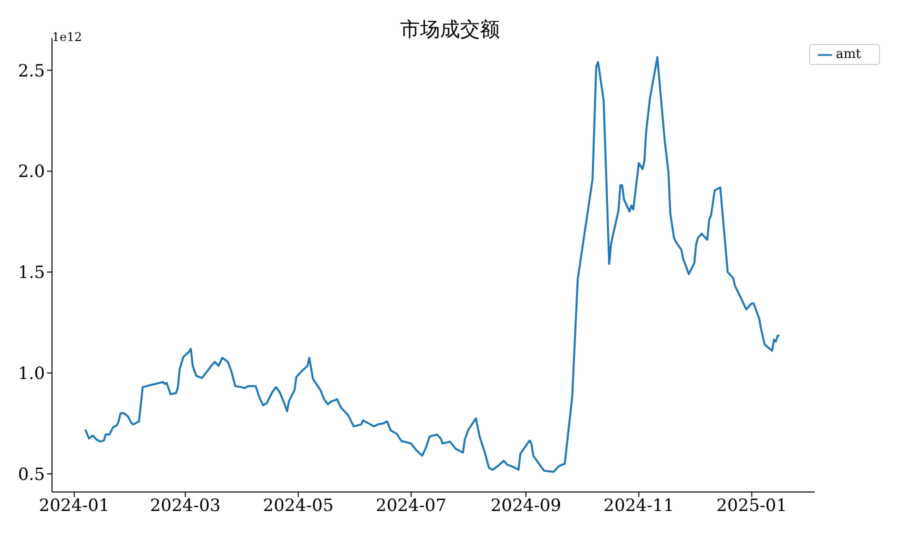 The image size is (900, 540). Describe the element at coordinates (31, 172) in the screenshot. I see `y-tick-label: 2.0` at that location.